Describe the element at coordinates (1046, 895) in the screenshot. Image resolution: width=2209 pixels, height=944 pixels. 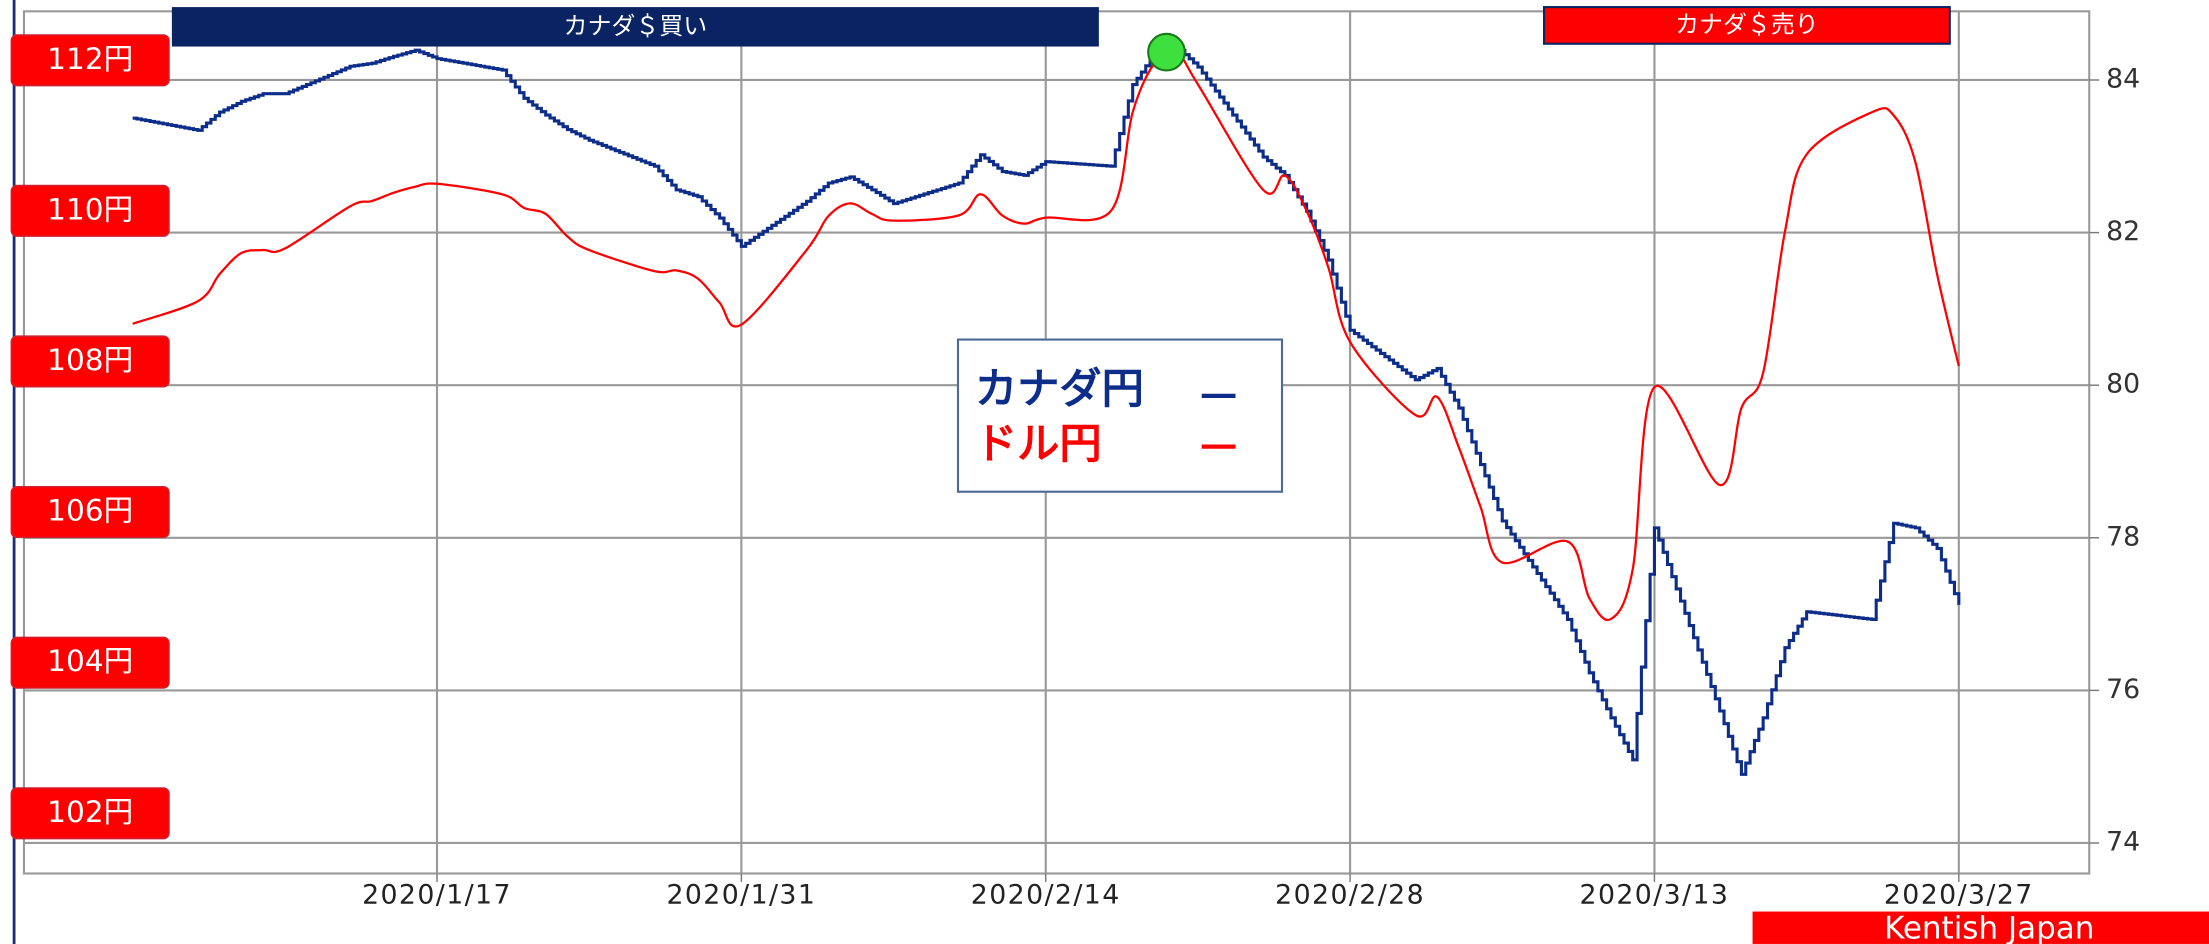
I see `x-tick-label: 2020/2/14` at that location.